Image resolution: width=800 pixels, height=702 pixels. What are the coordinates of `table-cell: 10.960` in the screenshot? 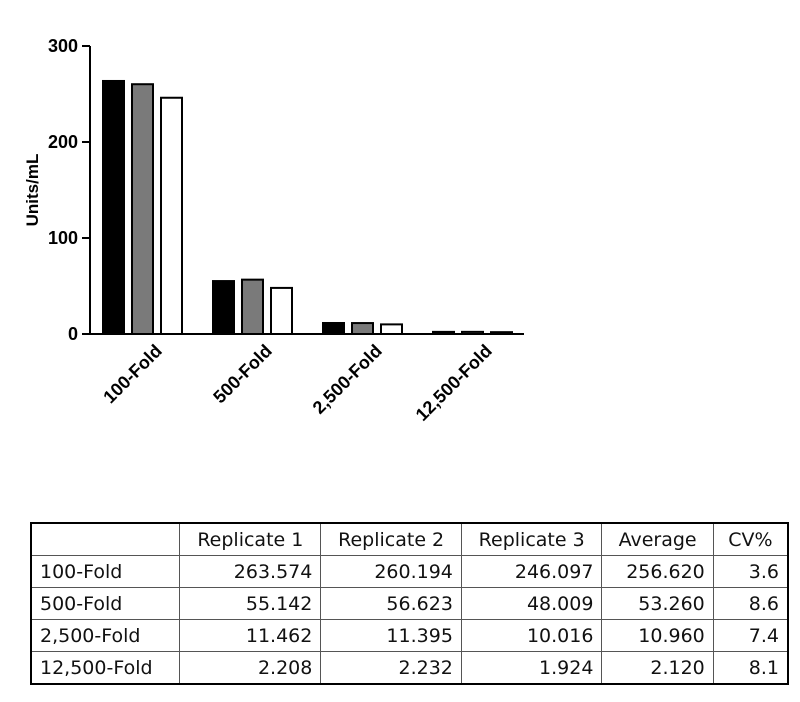 It's located at (657, 635).